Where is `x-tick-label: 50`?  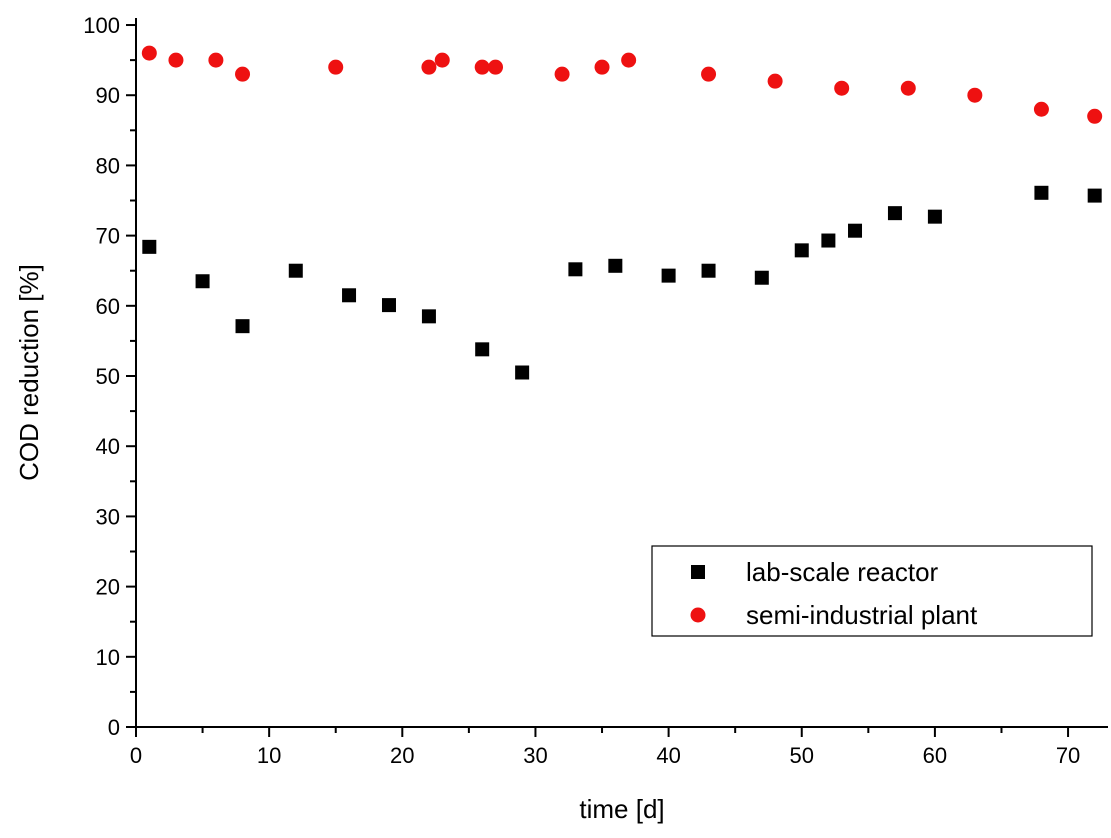 x-tick-label: 50 is located at coordinates (802, 755).